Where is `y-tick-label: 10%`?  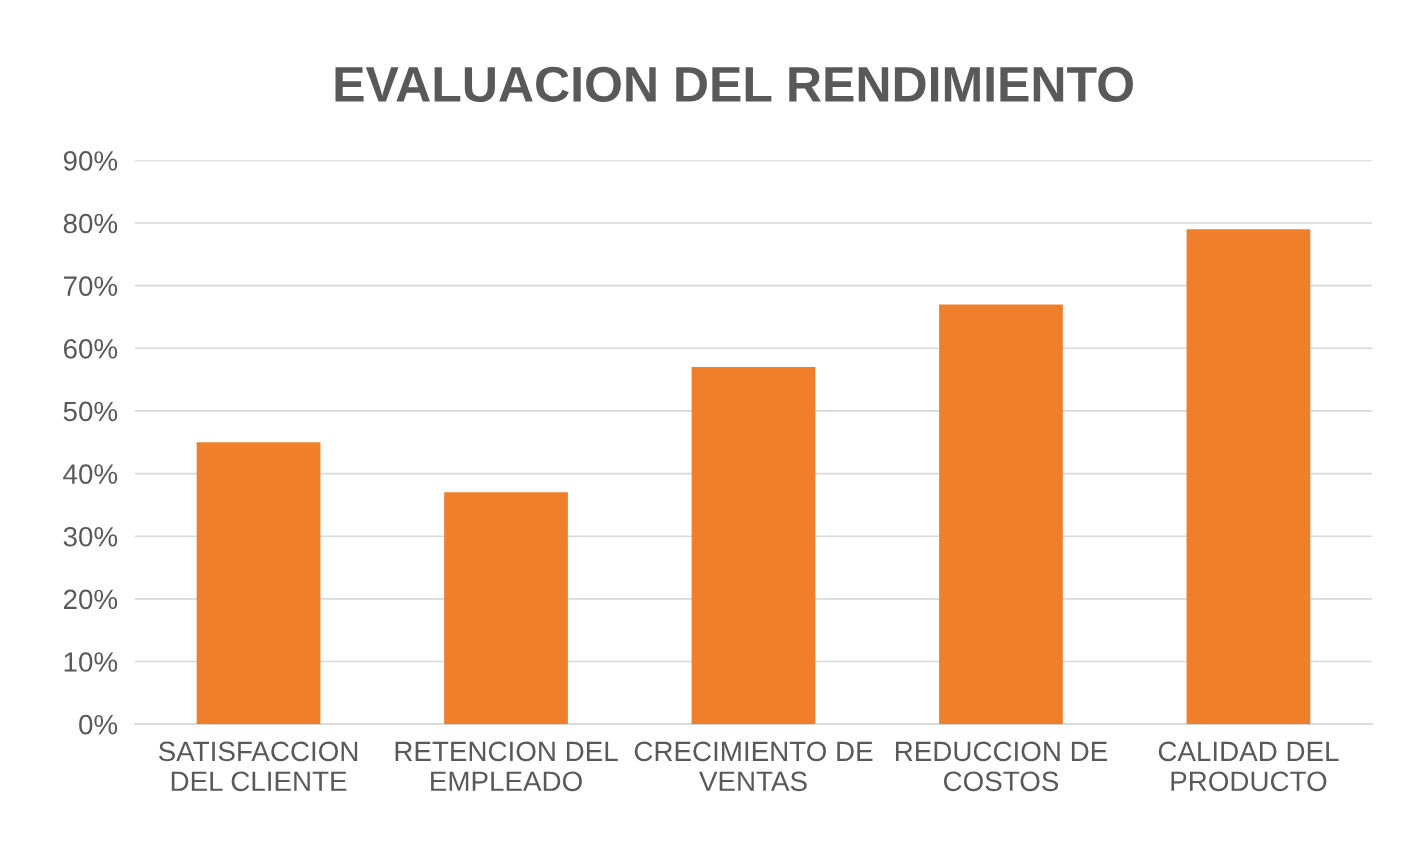 y-tick-label: 10% is located at coordinates (91, 662).